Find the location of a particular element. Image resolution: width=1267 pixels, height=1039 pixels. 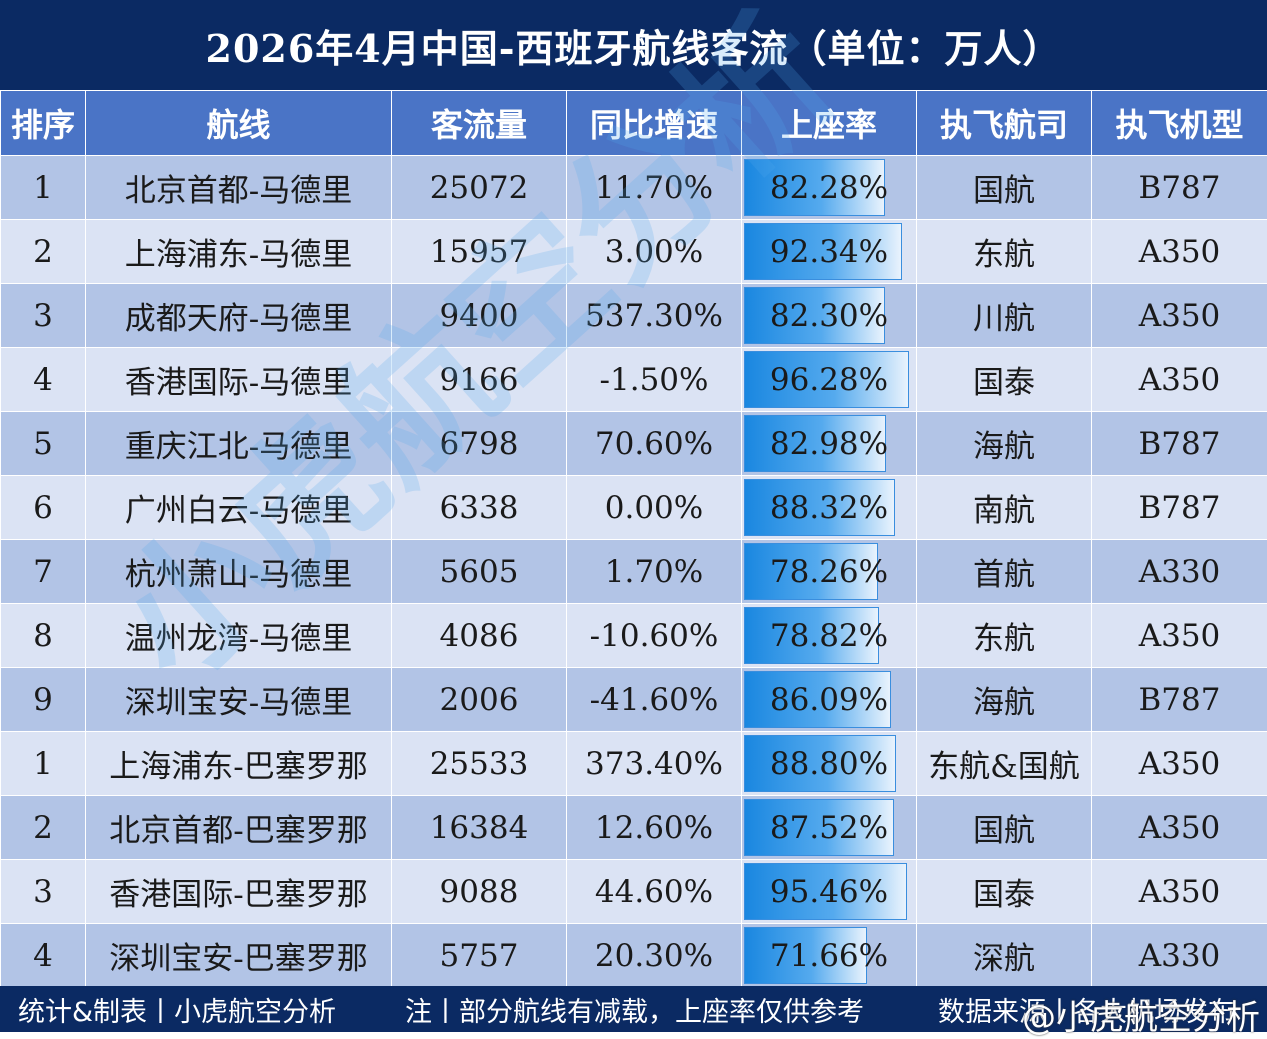

load-factor-text: 82.98% is located at coordinates (829, 444).